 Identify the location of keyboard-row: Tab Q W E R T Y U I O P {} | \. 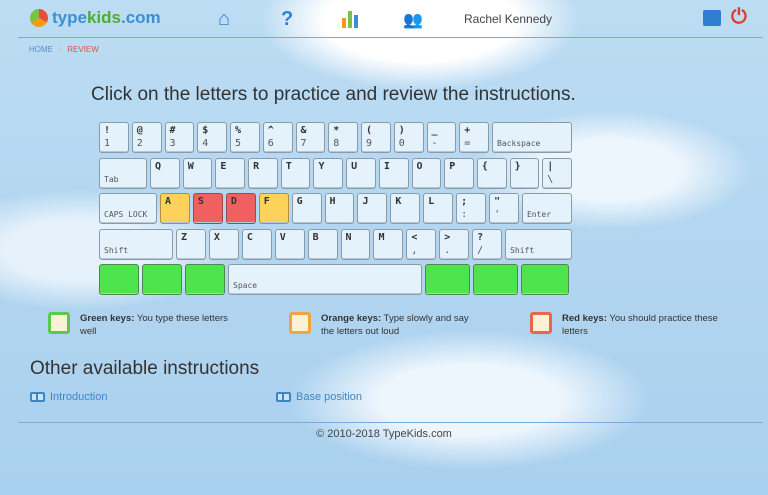
(335, 173).